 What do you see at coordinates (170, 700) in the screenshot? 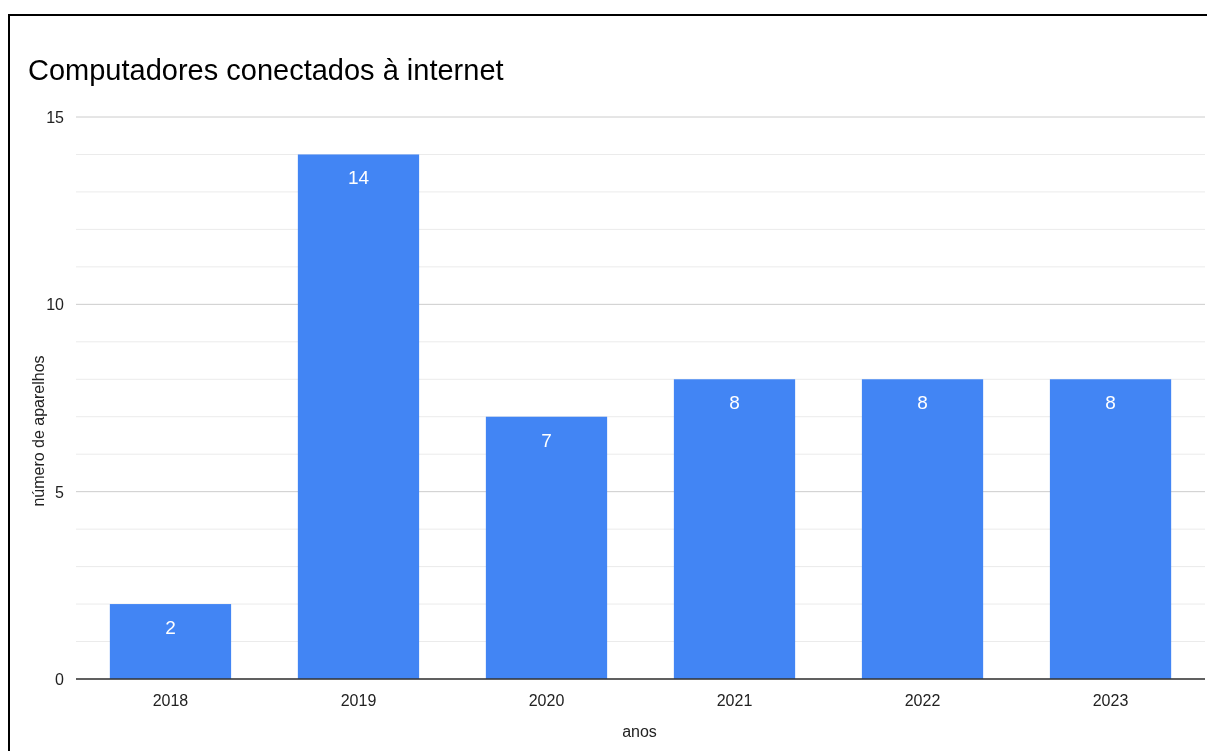
I see `x-tick-label: 2018` at bounding box center [170, 700].